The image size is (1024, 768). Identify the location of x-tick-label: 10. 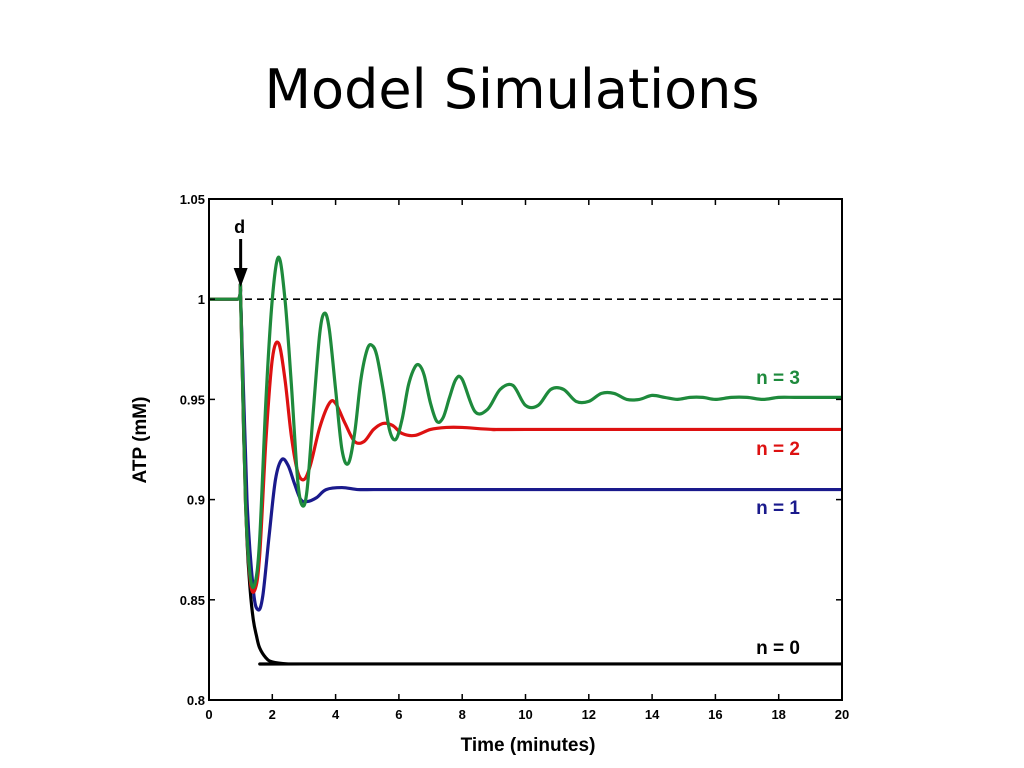
(525, 714).